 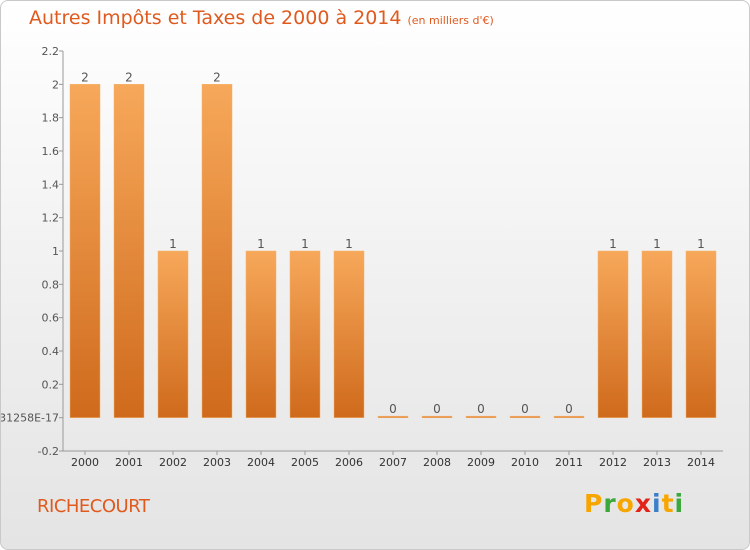 What do you see at coordinates (450, 20) in the screenshot?
I see `chart-unit: (en milliers d'€)` at bounding box center [450, 20].